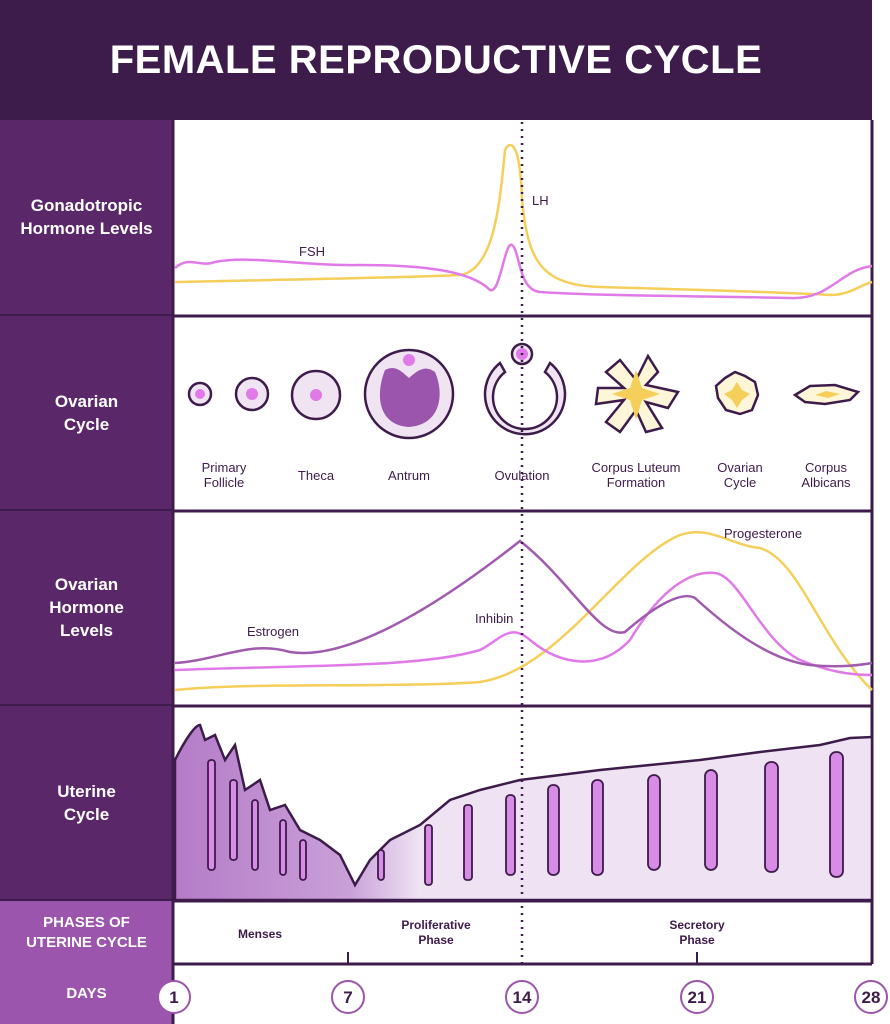  I want to click on corpus-luteum-icon, so click(637, 393).